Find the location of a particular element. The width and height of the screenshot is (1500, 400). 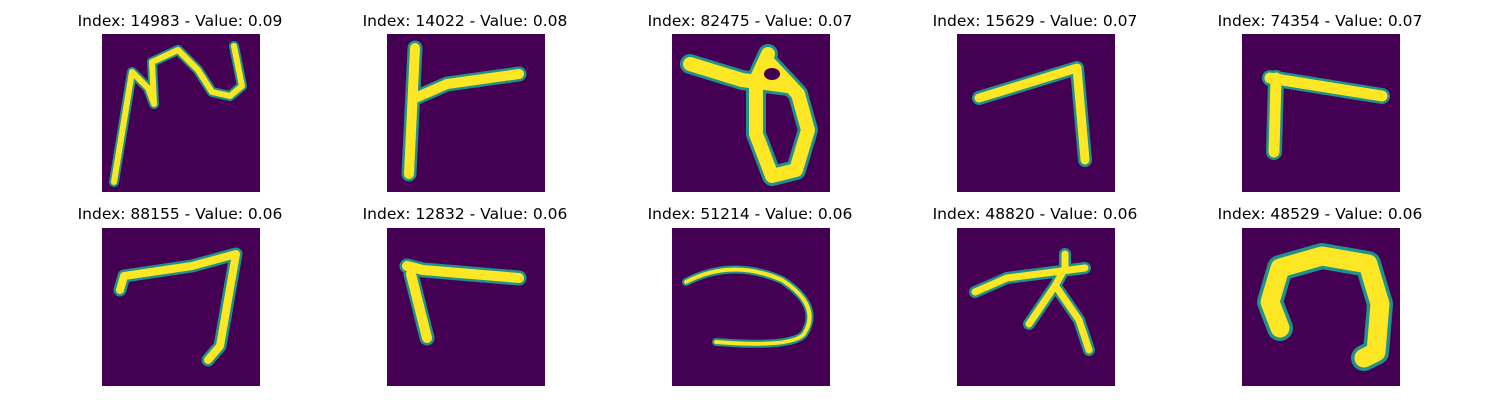

panel-title: Index: 82475 - Value: 0.07 is located at coordinates (750, 21).